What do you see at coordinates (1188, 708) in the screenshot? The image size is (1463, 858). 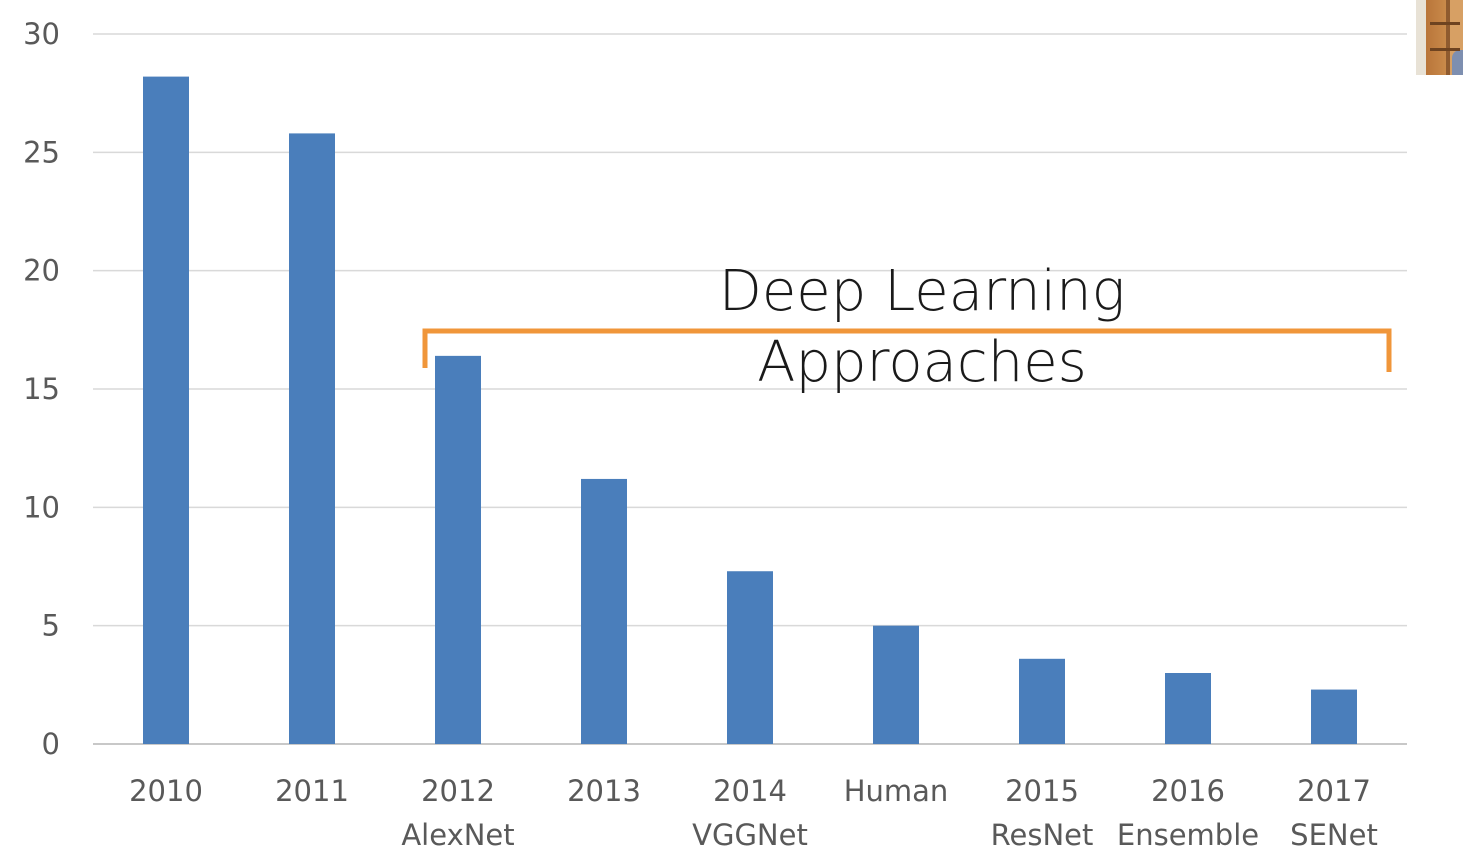 I see `bar-2016-ensemble` at bounding box center [1188, 708].